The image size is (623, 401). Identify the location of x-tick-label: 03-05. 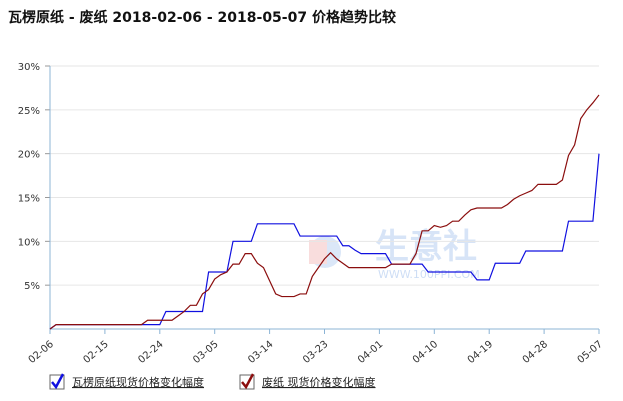
(205, 352).